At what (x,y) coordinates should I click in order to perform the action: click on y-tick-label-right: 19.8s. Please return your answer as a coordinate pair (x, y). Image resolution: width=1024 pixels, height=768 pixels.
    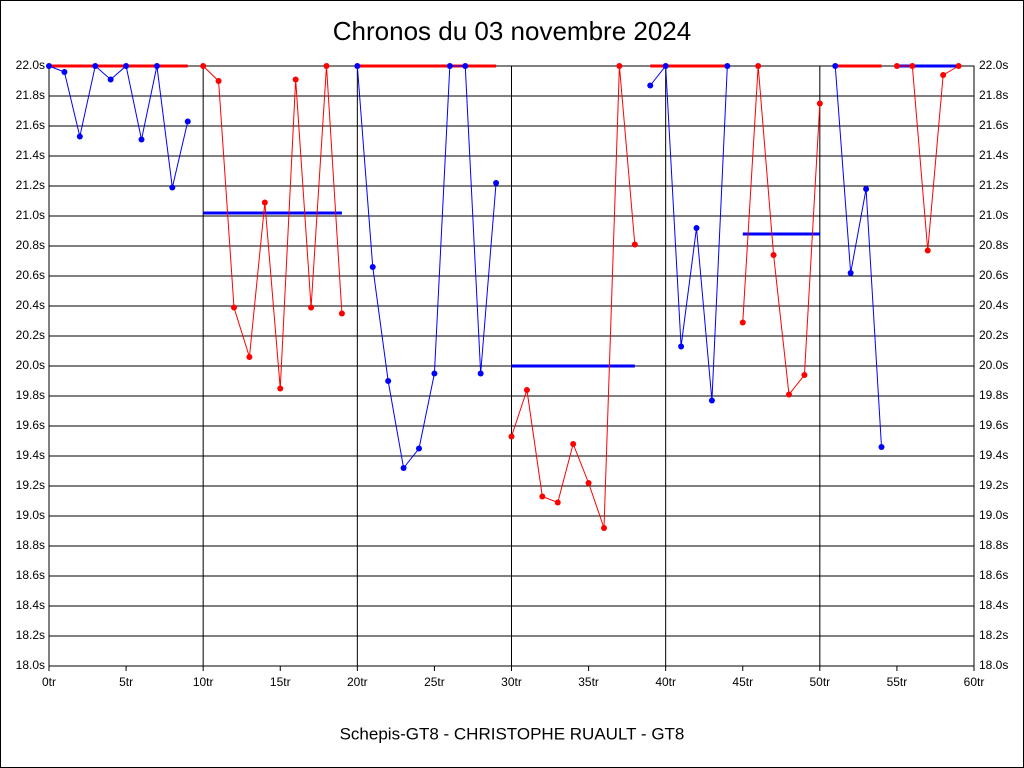
    Looking at the image, I should click on (993, 395).